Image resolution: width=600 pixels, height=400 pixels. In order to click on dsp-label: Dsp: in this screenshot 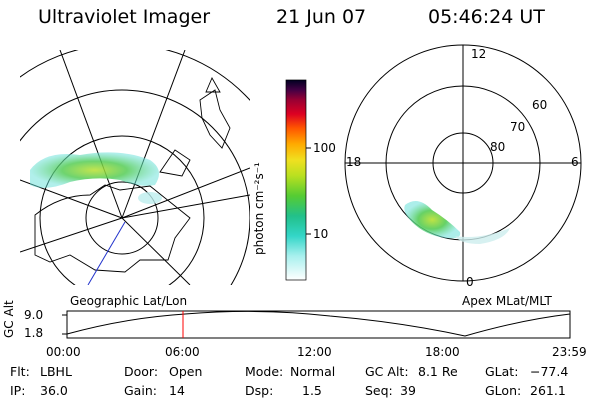, I will do `click(259, 390)`.